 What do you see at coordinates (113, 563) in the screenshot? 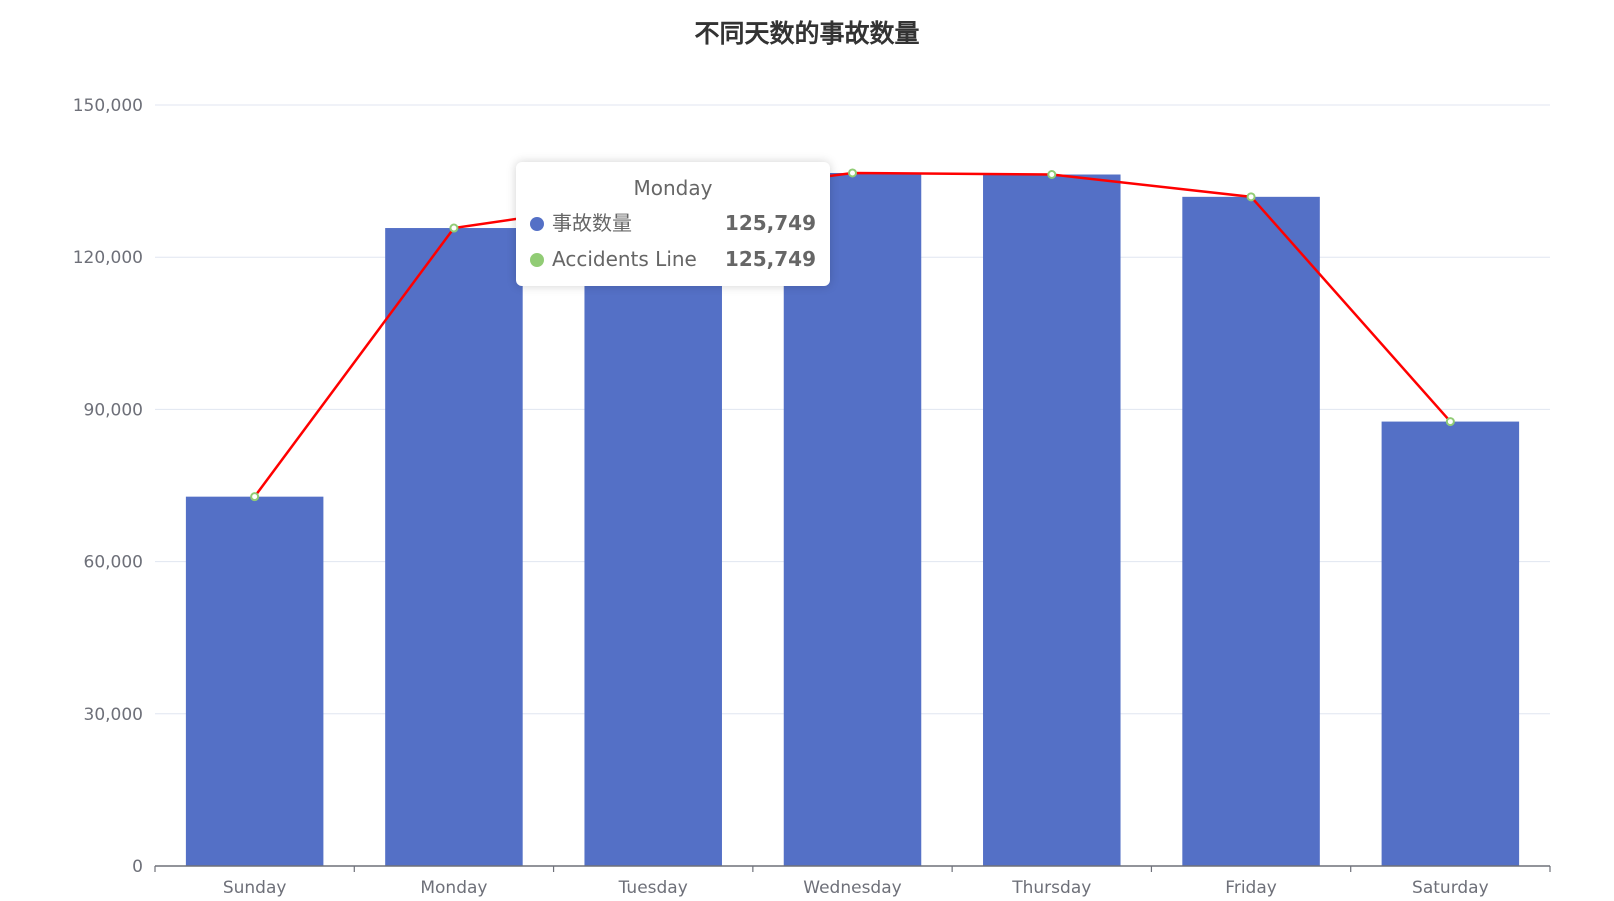
I see `y-tick-label: 60,000` at bounding box center [113, 563].